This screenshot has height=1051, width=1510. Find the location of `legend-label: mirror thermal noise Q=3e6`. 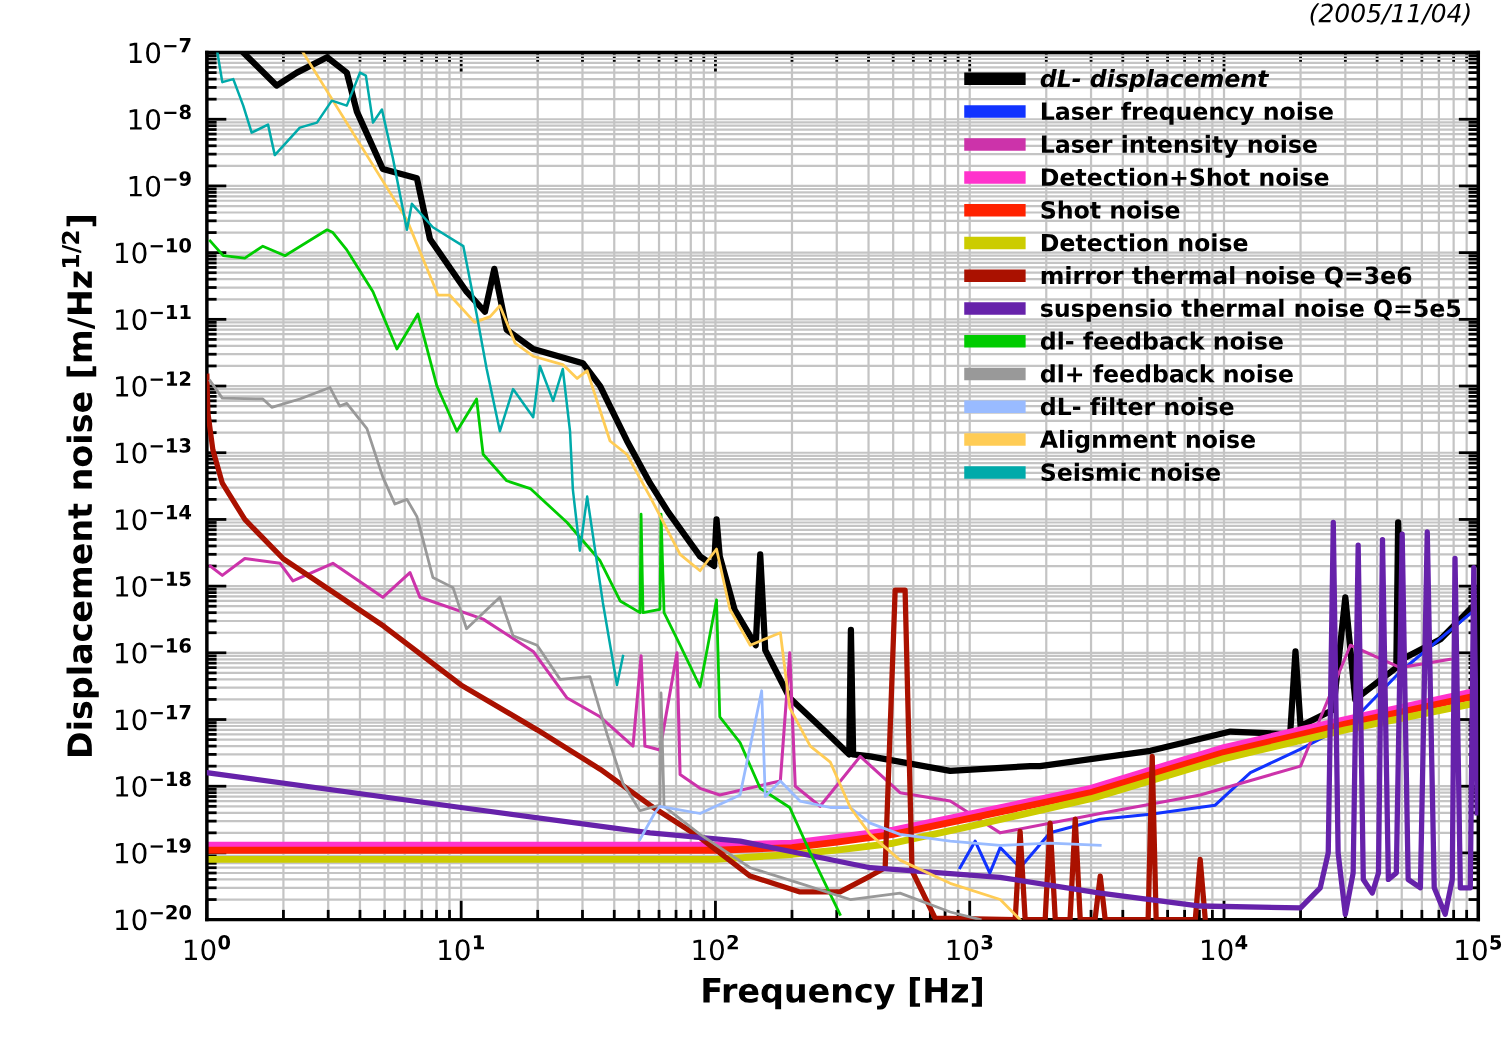

legend-label: mirror thermal noise Q=3e6 is located at coordinates (1226, 277).